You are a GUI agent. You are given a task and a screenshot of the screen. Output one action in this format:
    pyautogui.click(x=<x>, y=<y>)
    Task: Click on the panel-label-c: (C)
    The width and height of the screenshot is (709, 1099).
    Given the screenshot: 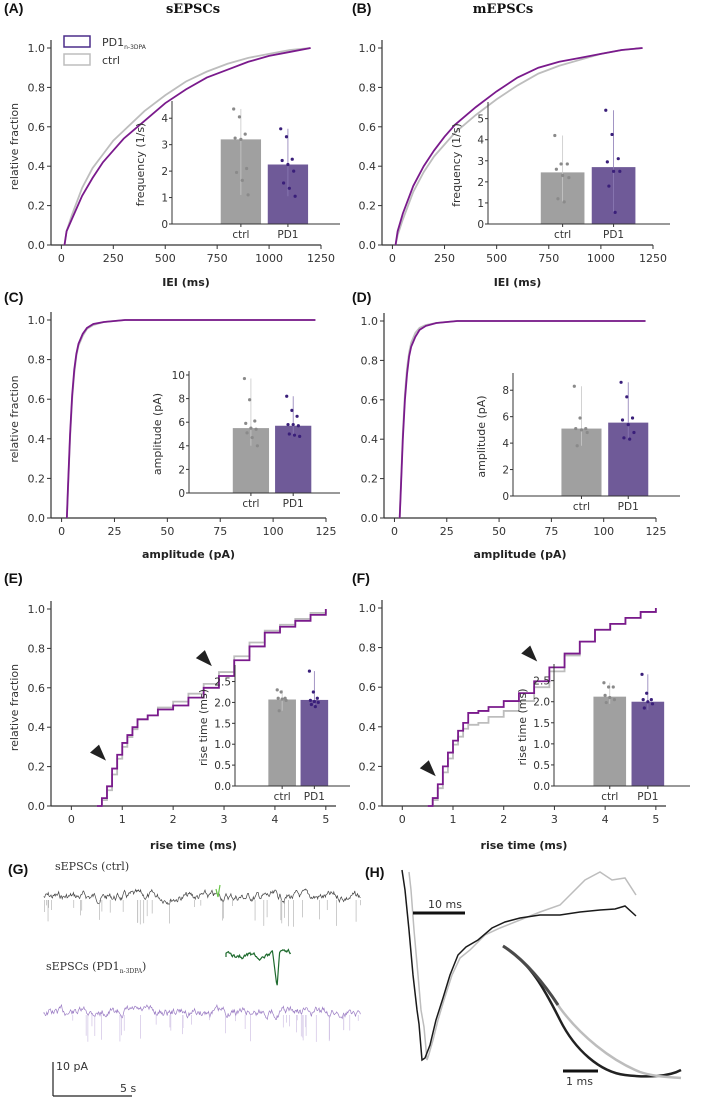 What is the action you would take?
    pyautogui.click(x=13, y=297)
    